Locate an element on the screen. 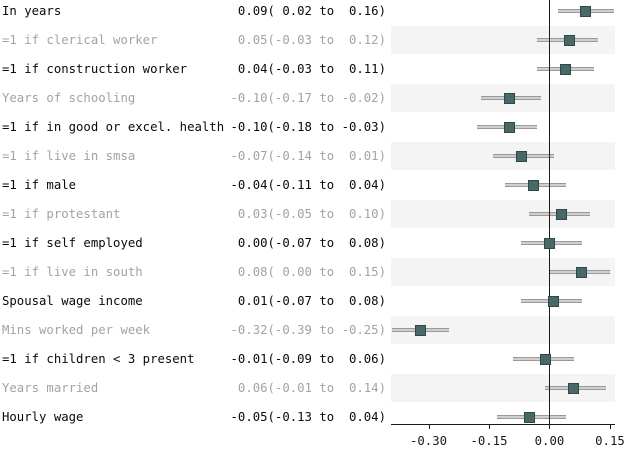 The height and width of the screenshot is (453, 625). estimate-ci-value: 0.03(-0.05 to 0.10) is located at coordinates (311, 214).